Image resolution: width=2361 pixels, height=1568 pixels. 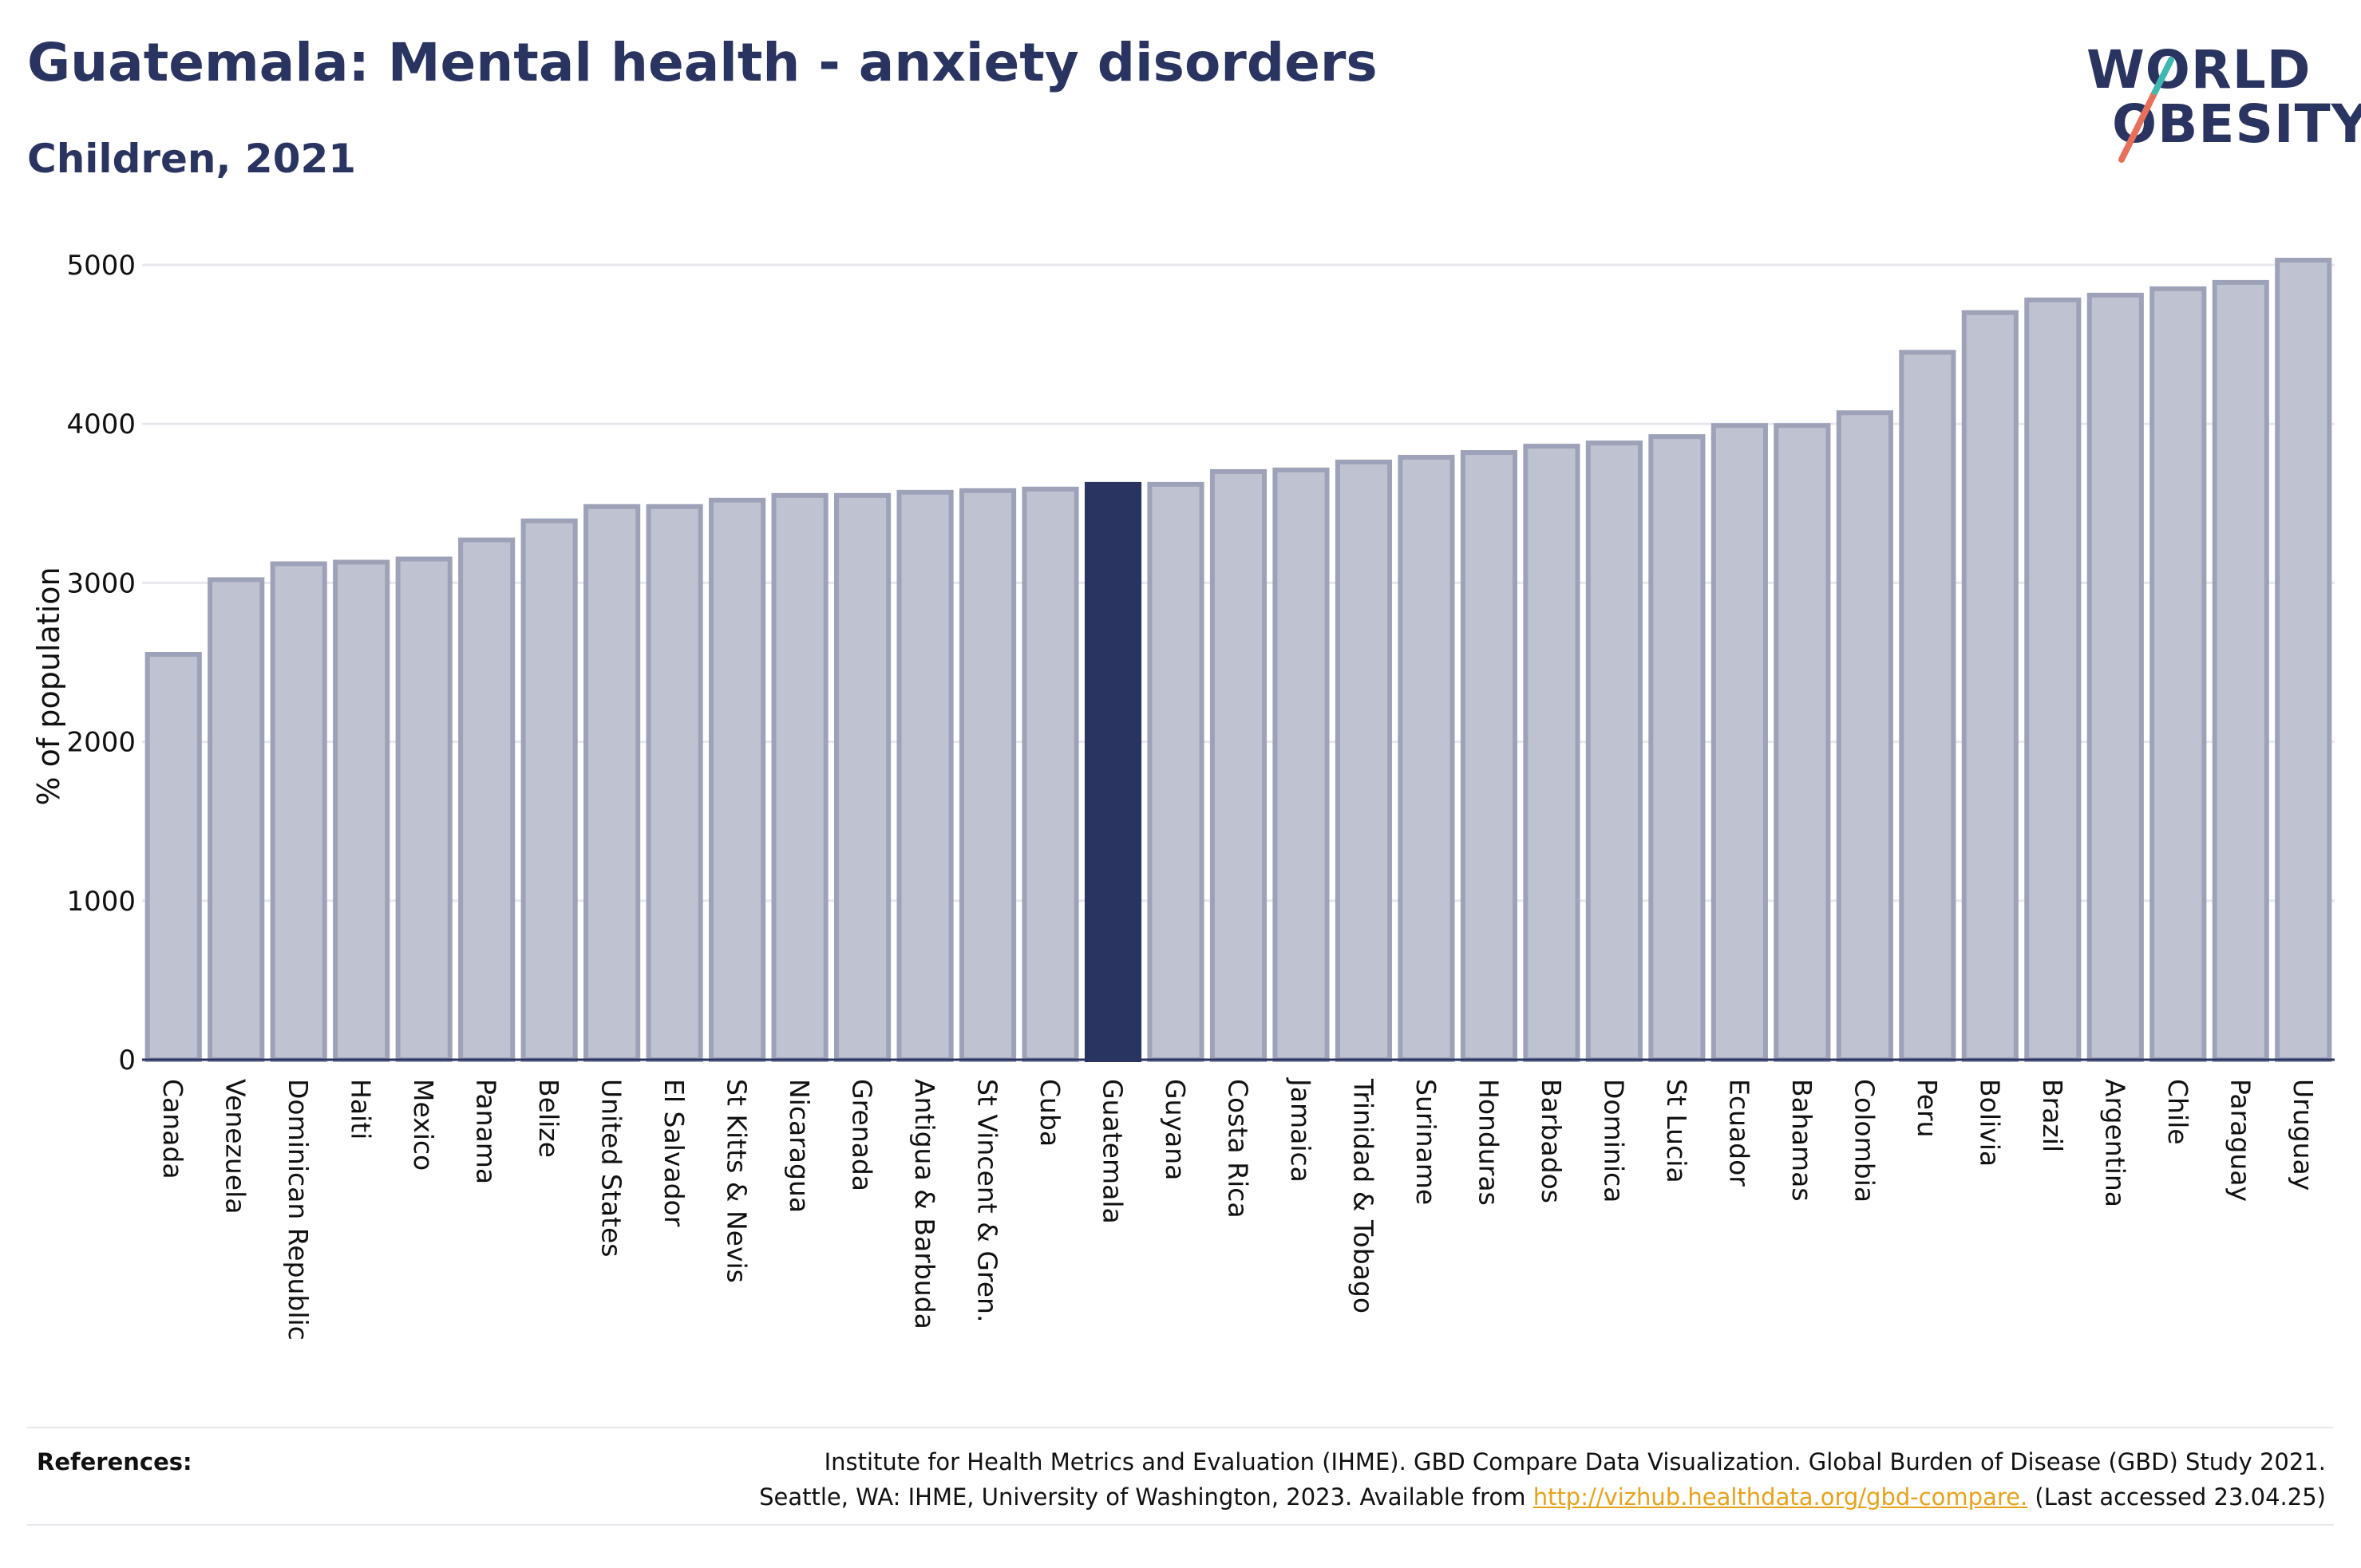 I want to click on bar-grenada, so click(x=863, y=777).